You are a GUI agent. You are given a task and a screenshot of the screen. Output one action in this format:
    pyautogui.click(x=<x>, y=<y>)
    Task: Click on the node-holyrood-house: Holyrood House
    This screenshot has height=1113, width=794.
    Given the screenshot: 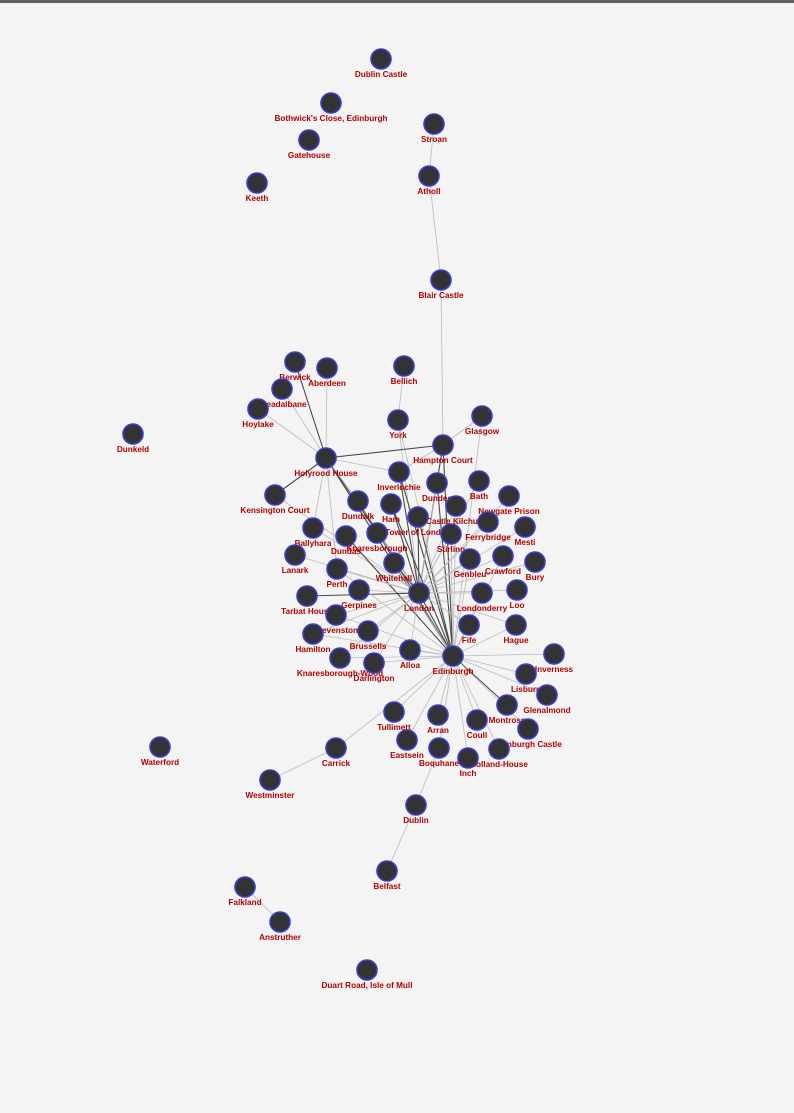 What is the action you would take?
    pyautogui.click(x=326, y=462)
    